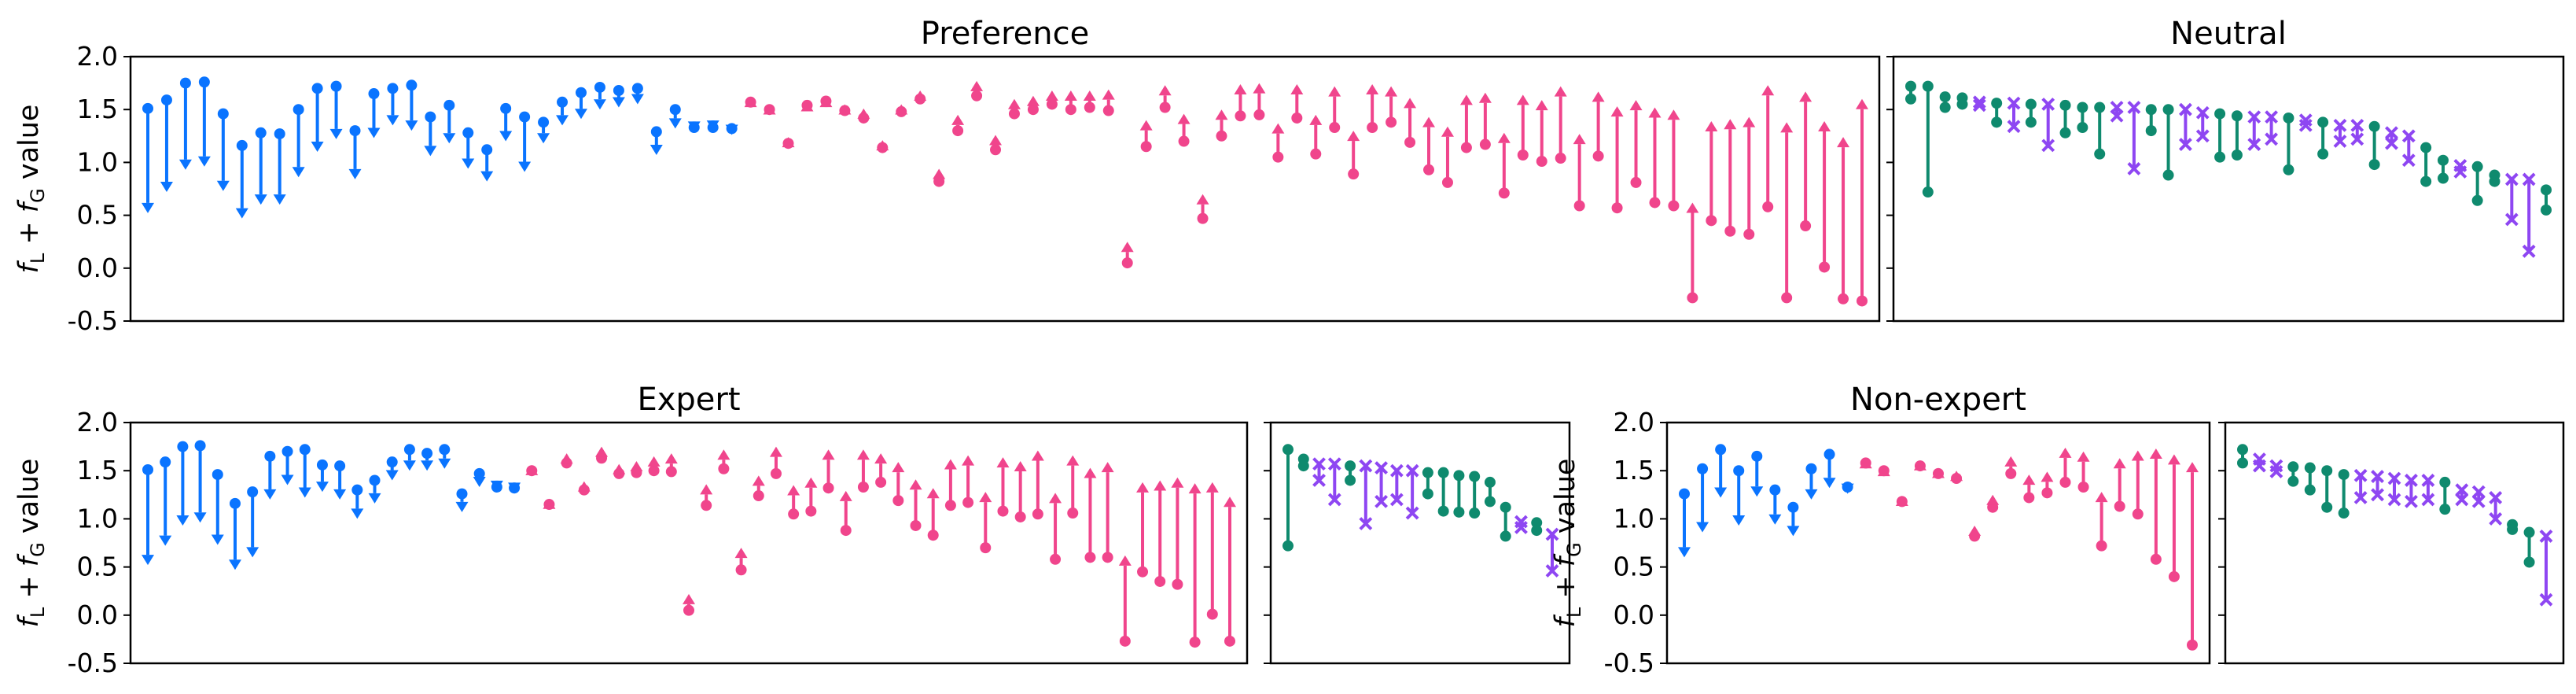 This screenshot has height=694, width=2576. Describe the element at coordinates (31, 543) in the screenshot. I see `y-axis-label: fL + fG value` at that location.